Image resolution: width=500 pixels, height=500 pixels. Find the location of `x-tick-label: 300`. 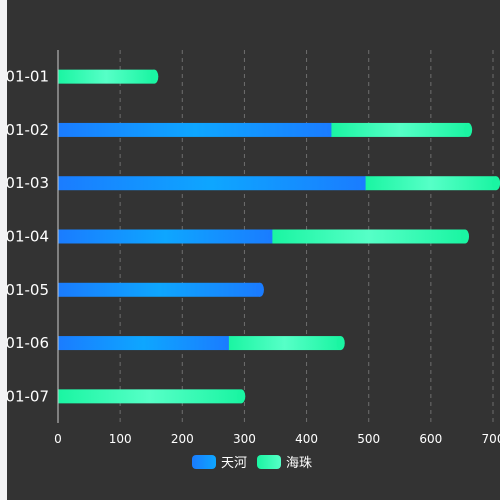

x-tick-label: 300 is located at coordinates (244, 439).